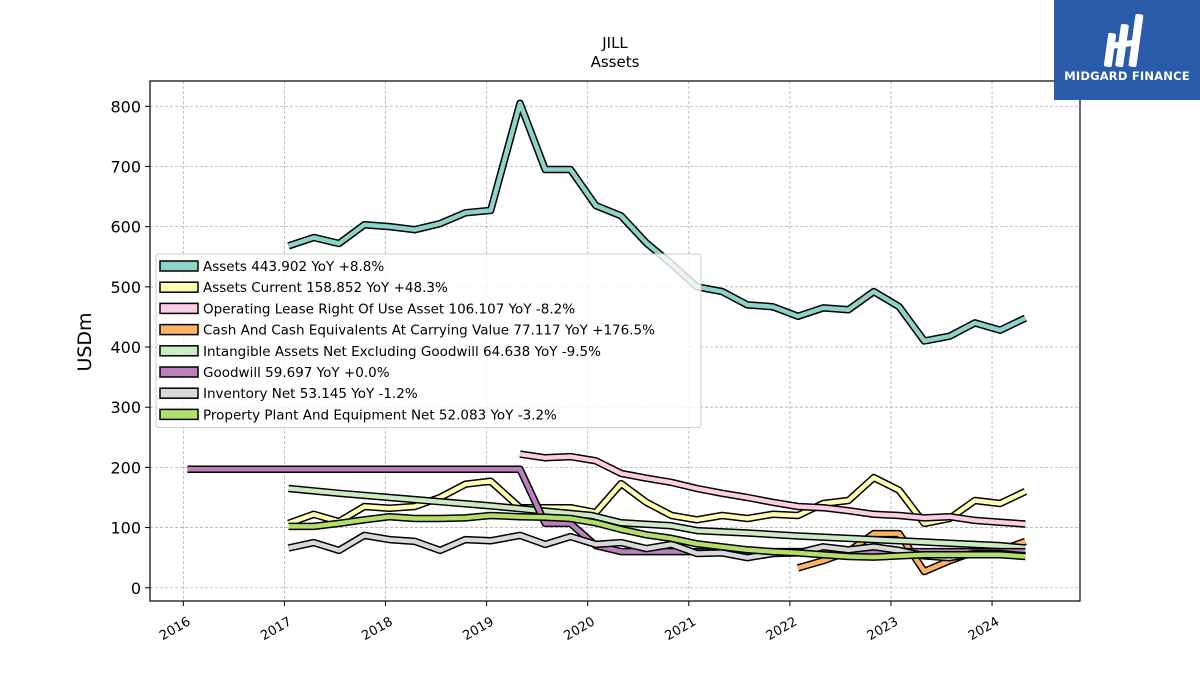  I want to click on series-property-plant-and-equipment-net, so click(657, 536).